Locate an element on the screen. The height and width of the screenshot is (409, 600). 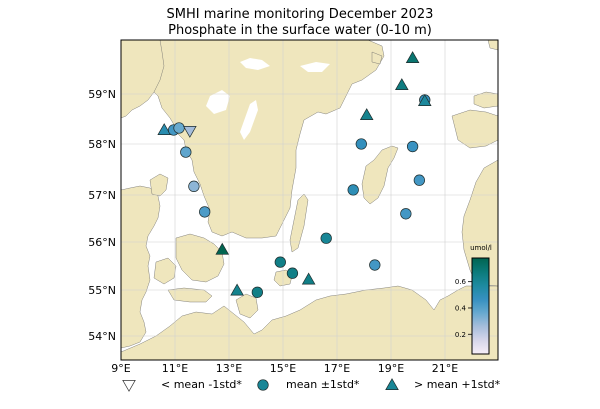
y-tick-label: 56°N is located at coordinates (102, 242).